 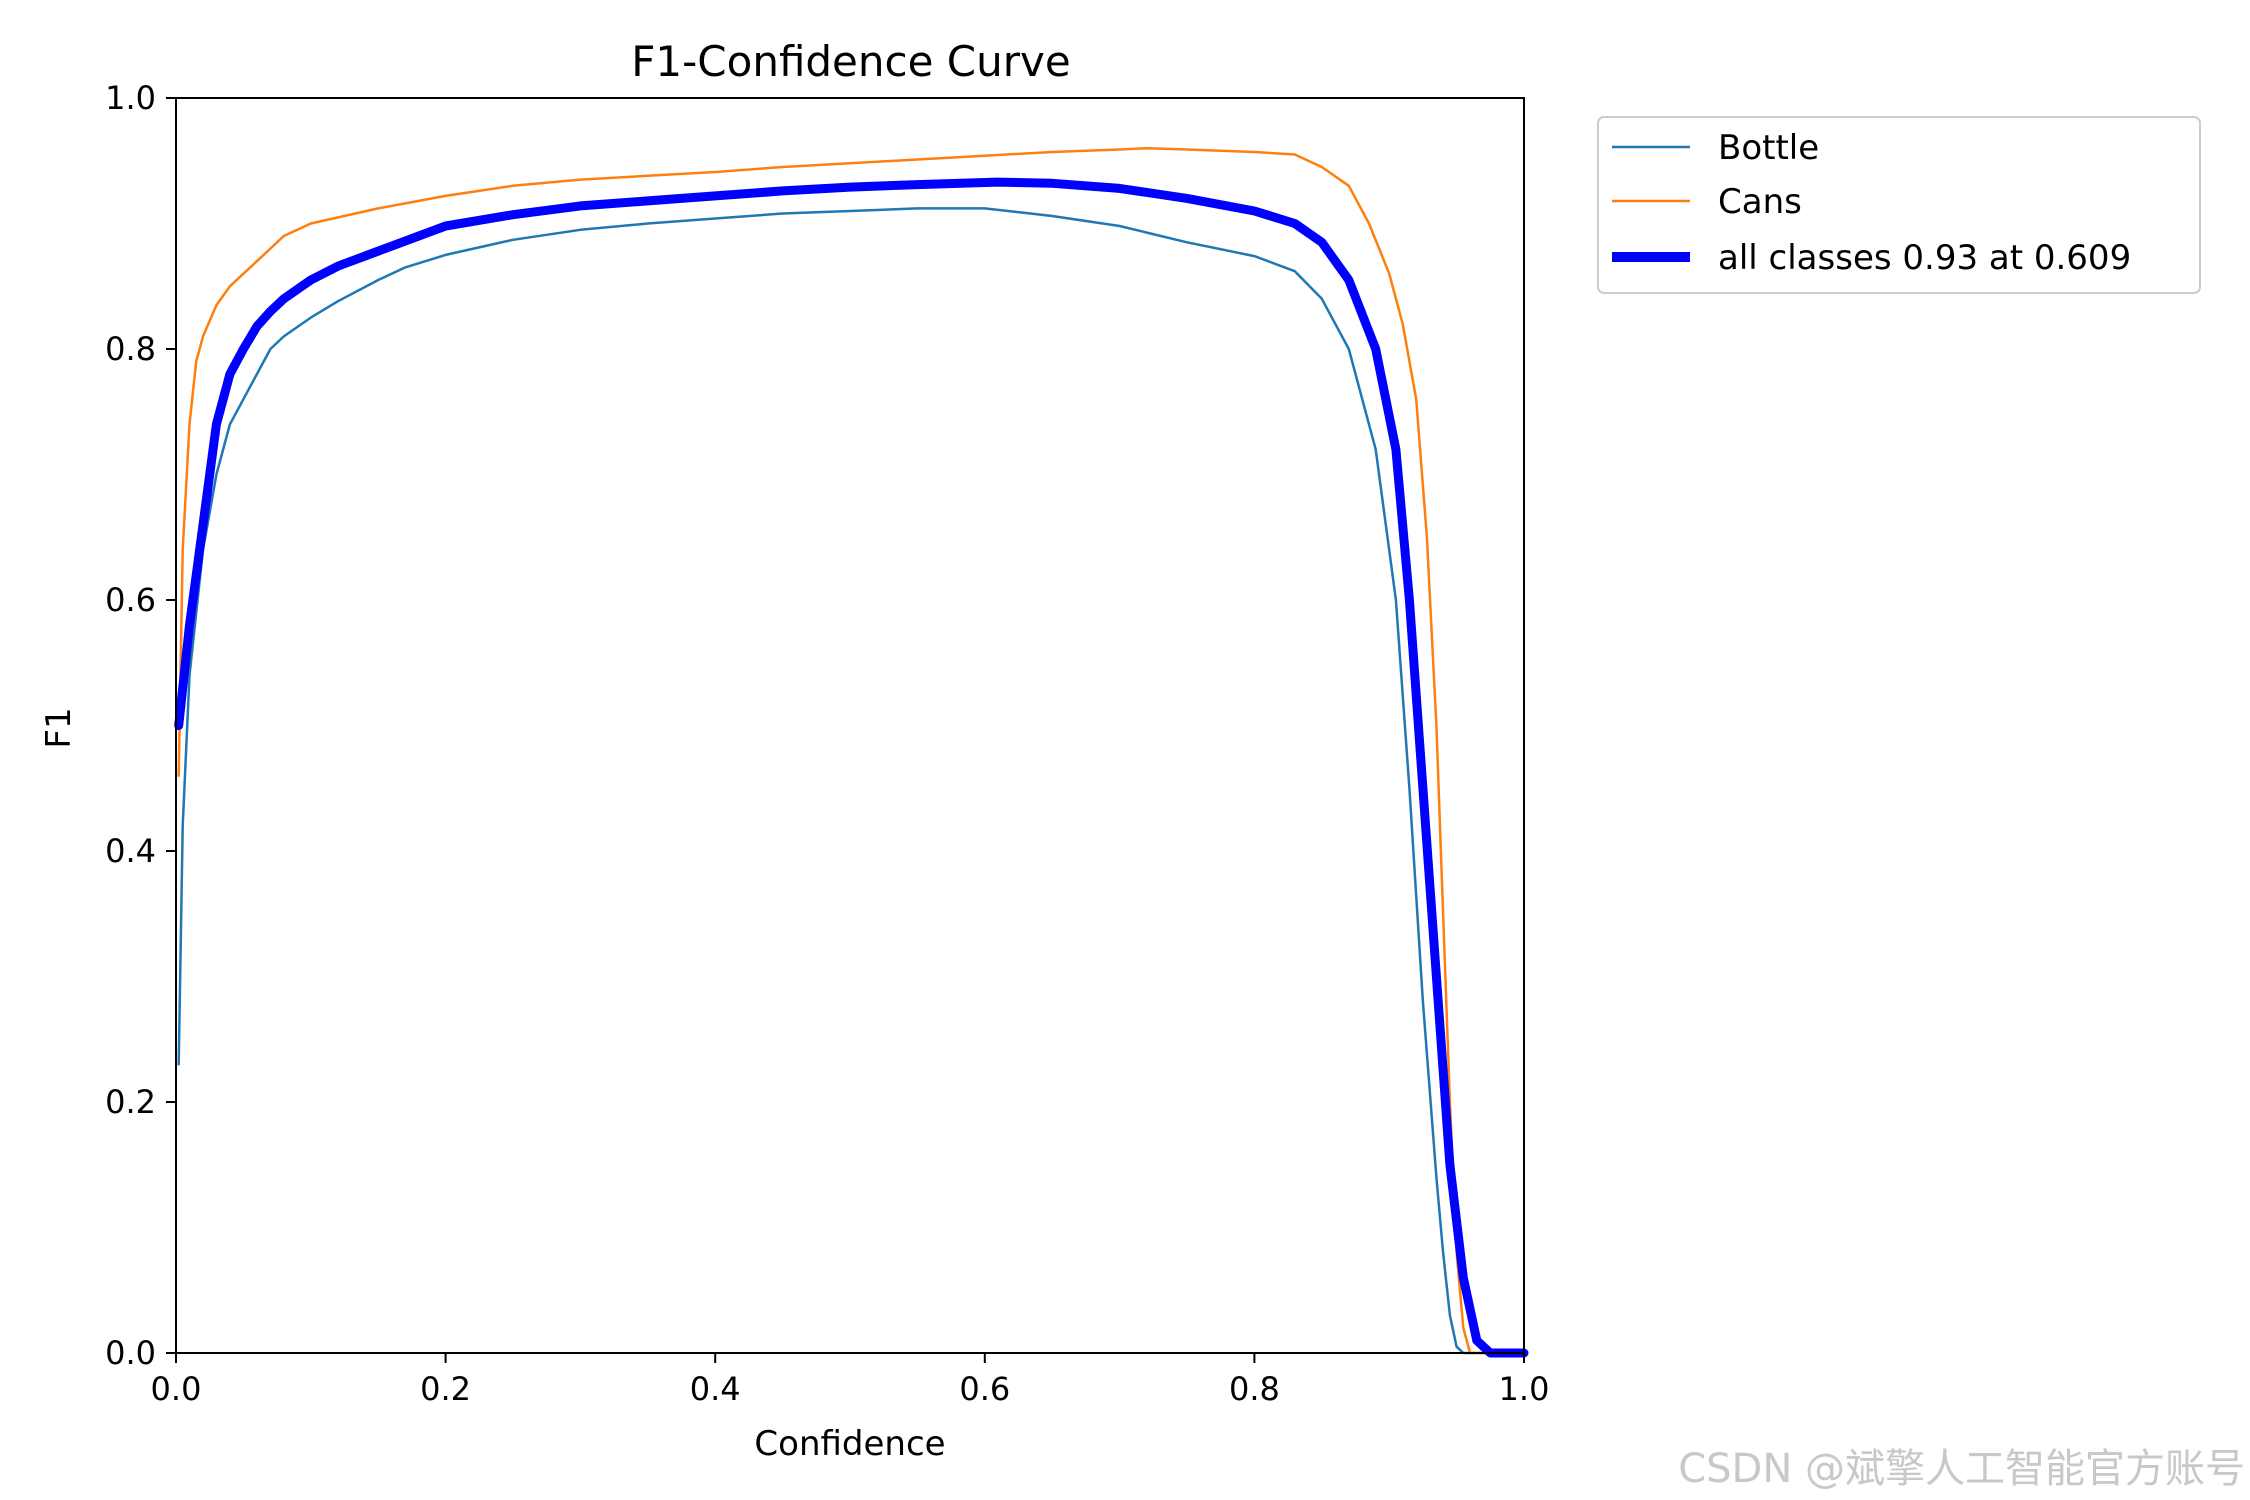 I want to click on chart-title: F1-Confidence Curve, so click(x=850, y=61).